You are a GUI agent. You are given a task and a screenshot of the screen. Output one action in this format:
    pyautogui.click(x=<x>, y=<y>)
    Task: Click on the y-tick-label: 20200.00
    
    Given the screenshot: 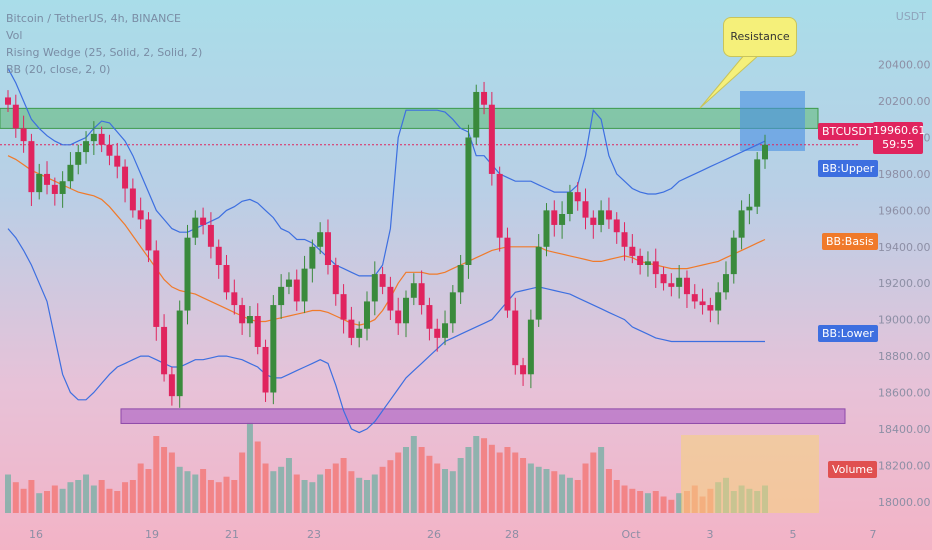 What is the action you would take?
    pyautogui.click(x=904, y=101)
    